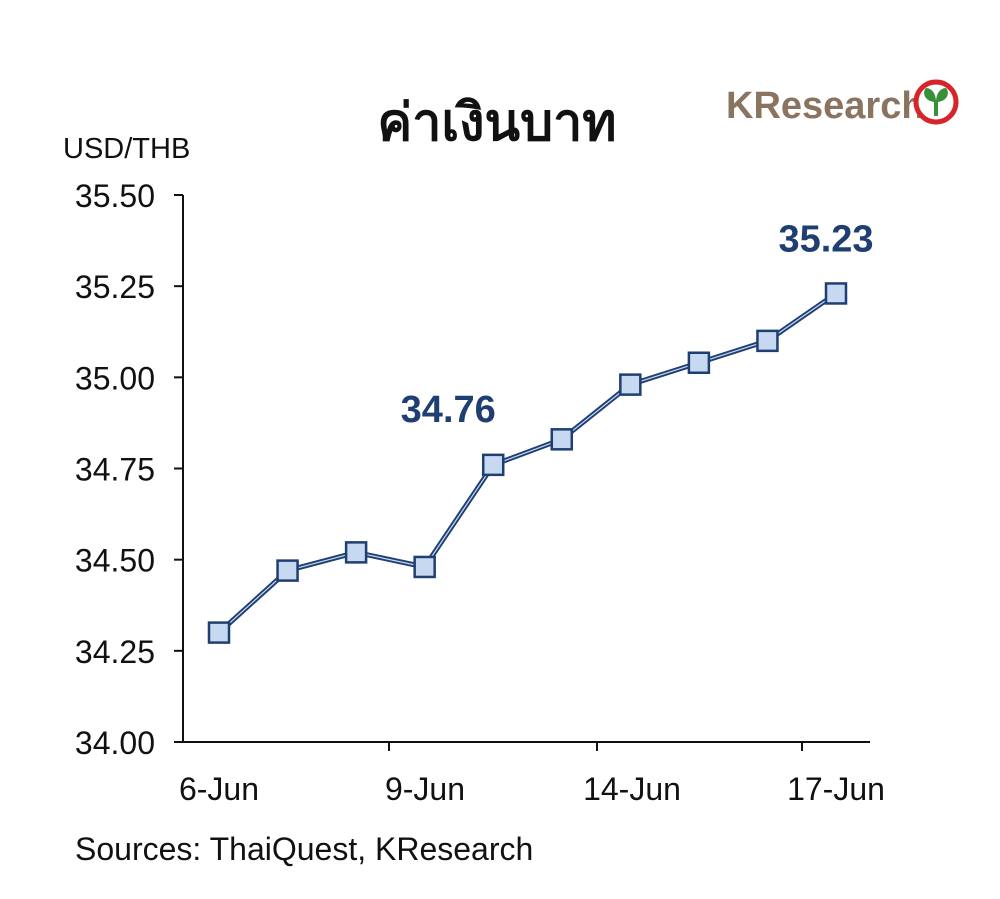 This screenshot has width=1000, height=899. What do you see at coordinates (115, 196) in the screenshot?
I see `y-tick-label: 35.50` at bounding box center [115, 196].